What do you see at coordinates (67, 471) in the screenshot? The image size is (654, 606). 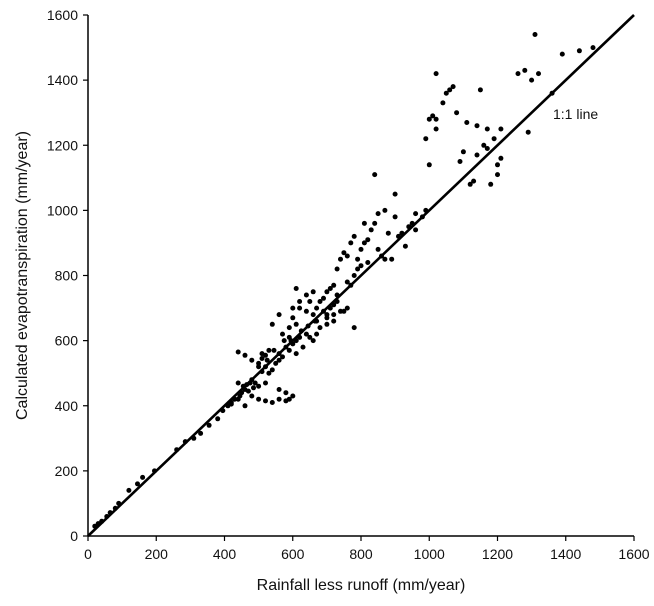 I see `y-tick-label: 200` at bounding box center [67, 471].